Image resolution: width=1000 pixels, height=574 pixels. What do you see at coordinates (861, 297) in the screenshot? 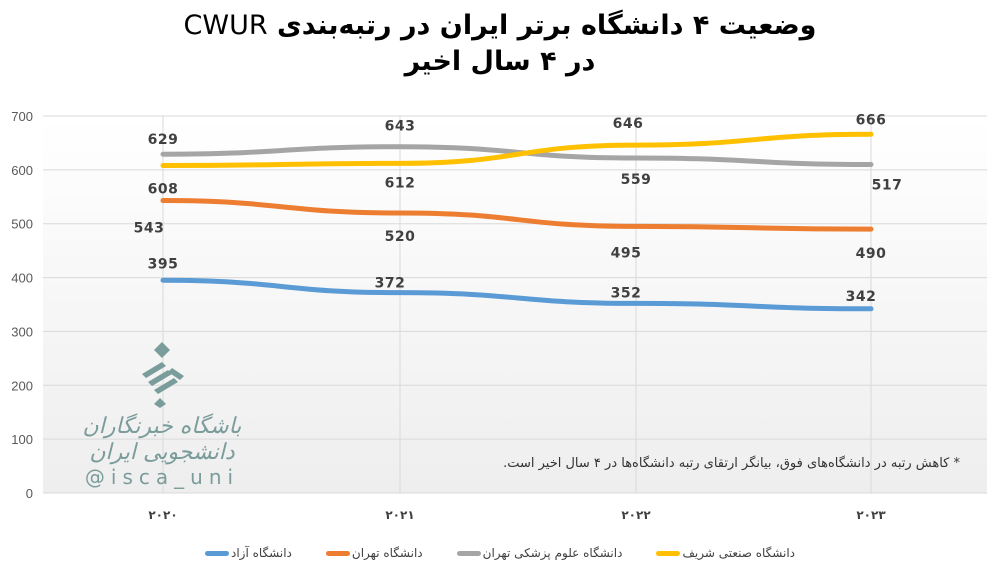
I see `data-label: 342` at bounding box center [861, 297].